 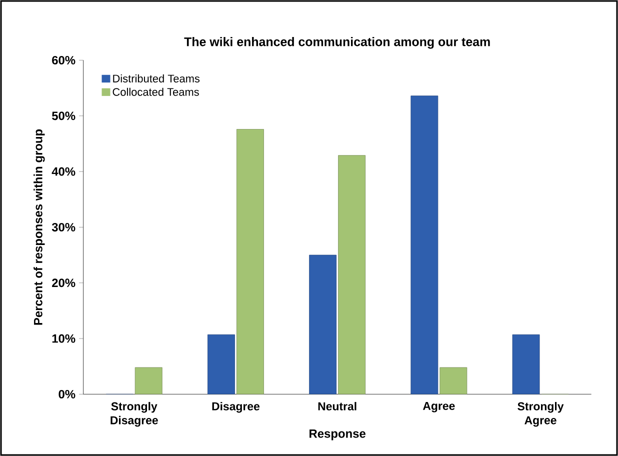 What do you see at coordinates (67, 394) in the screenshot?
I see `y-tick-label: 0%` at bounding box center [67, 394].